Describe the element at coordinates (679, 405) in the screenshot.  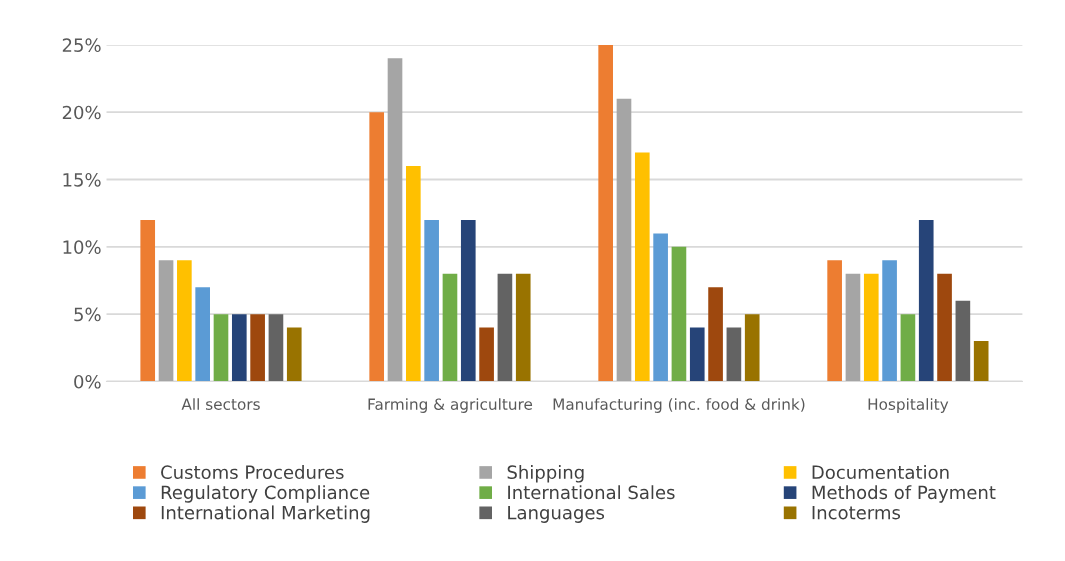
I see `x-tick-label: Manufacturing (inc. food & drink)` at that location.